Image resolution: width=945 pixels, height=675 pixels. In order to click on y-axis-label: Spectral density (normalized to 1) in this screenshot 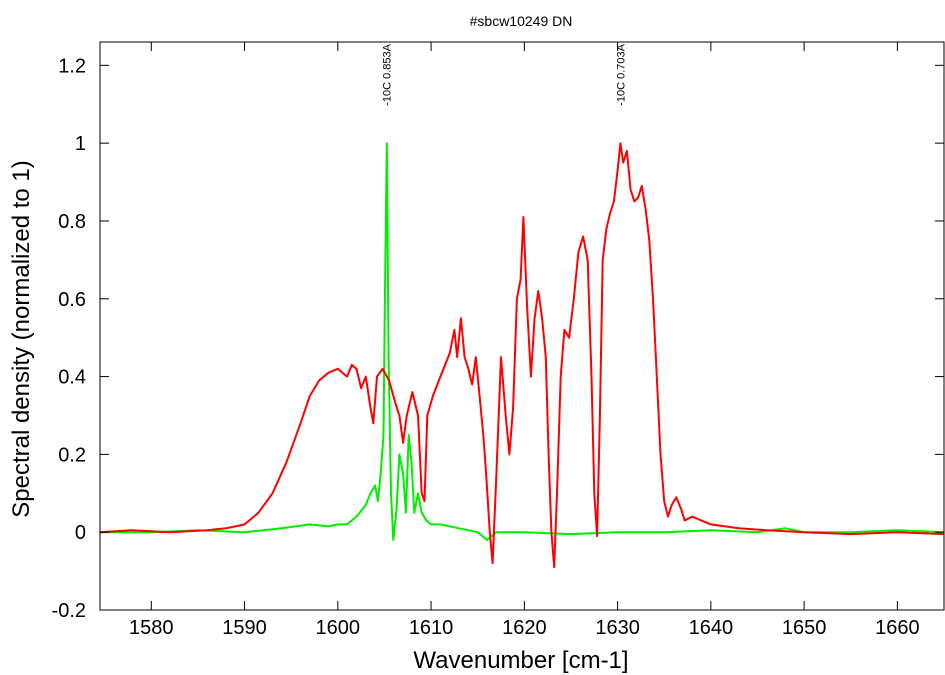, I will do `click(21, 339)`.